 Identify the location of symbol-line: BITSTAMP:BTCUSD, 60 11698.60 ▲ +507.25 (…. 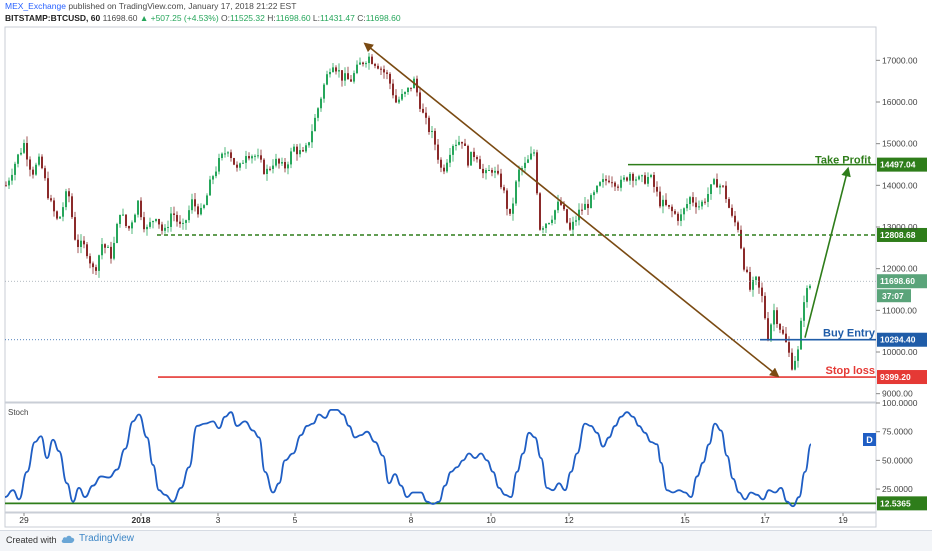
(203, 18).